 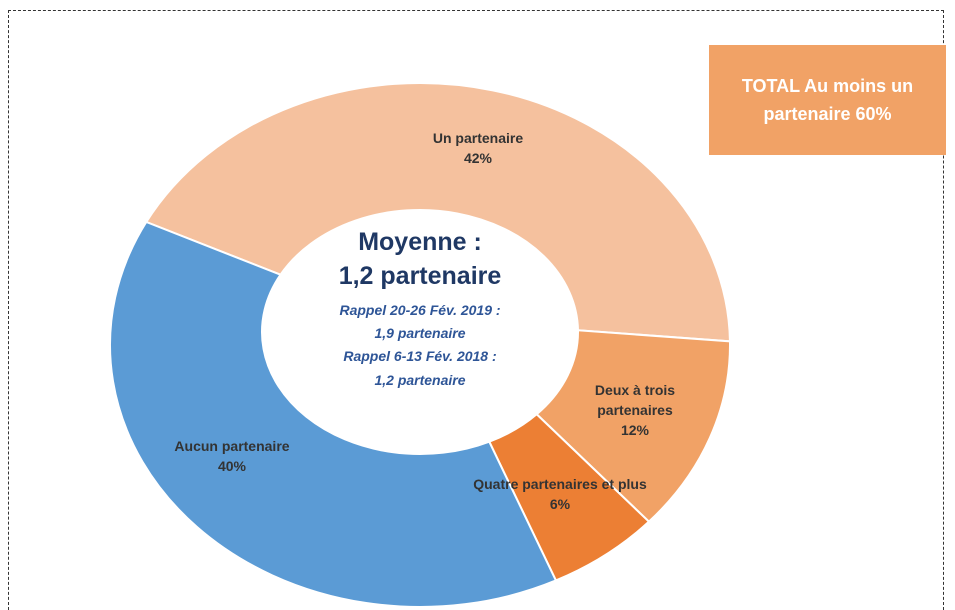 What do you see at coordinates (420, 310) in the screenshot?
I see `center-text: Rappel 20-26 Fév. 2019 :` at bounding box center [420, 310].